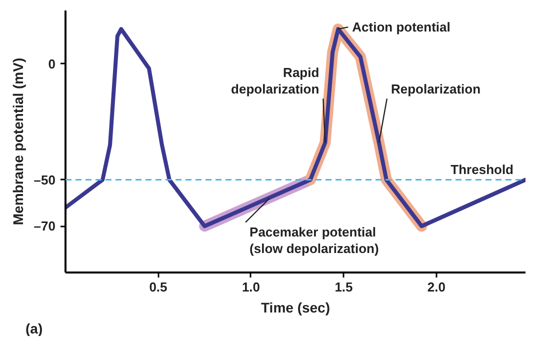  Describe the element at coordinates (295, 308) in the screenshot. I see `x-axis-title: Time (sec)` at that location.